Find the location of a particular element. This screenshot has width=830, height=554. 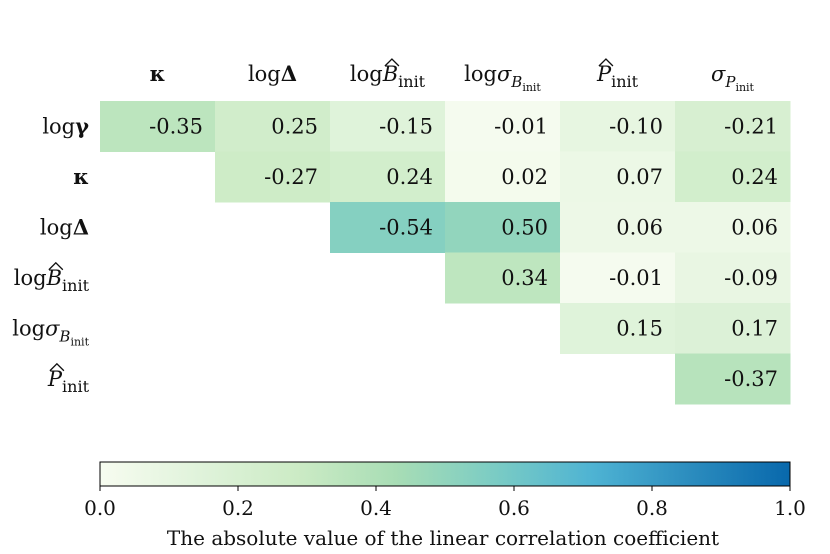

colorbar-tick-label: 0.6 is located at coordinates (514, 508).